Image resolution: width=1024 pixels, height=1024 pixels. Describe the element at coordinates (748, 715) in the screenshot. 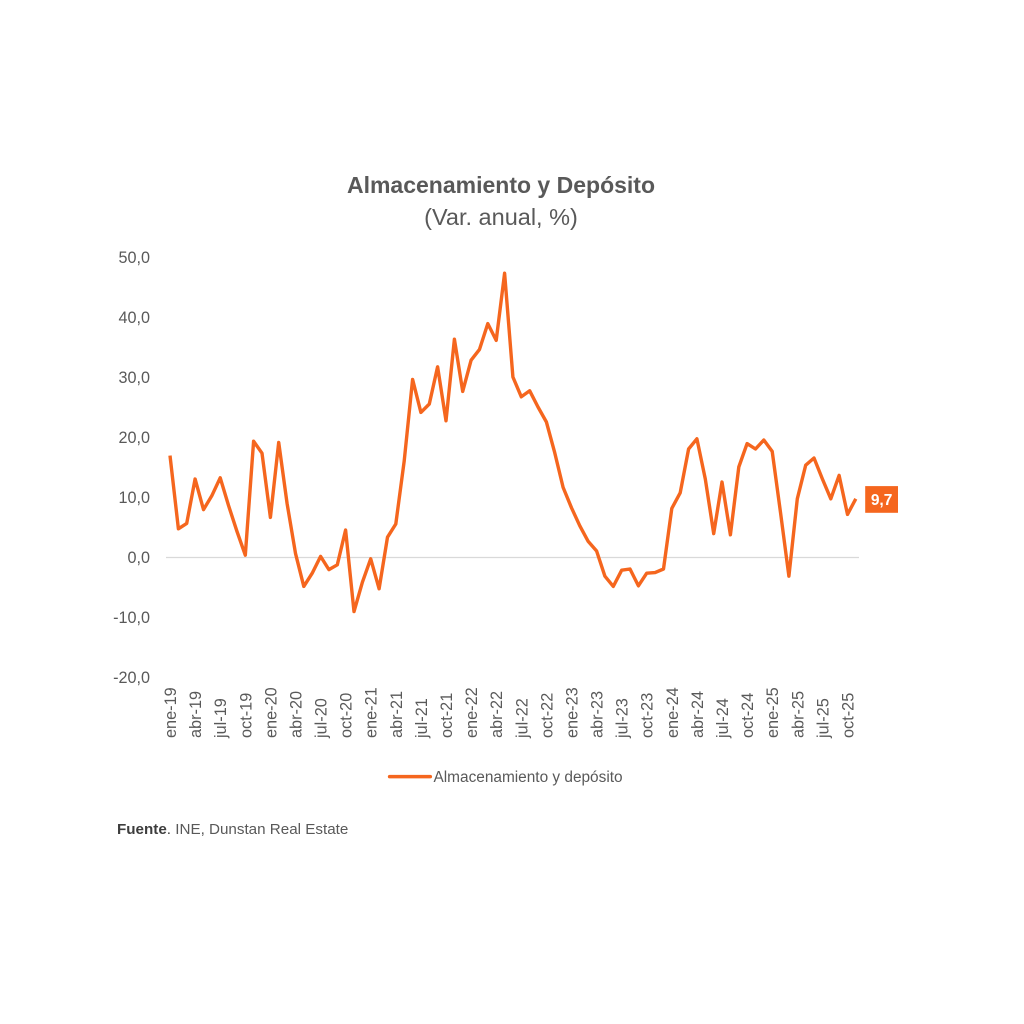

I see `svg-text: oct-24` at that location.